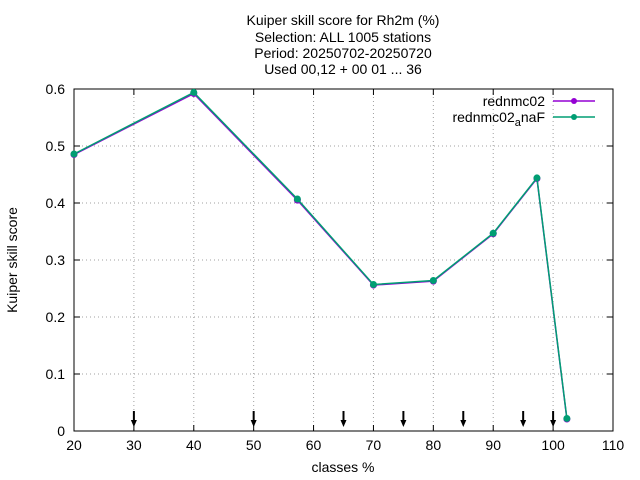 The image size is (640, 480). What do you see at coordinates (74, 445) in the screenshot?
I see `x-tick-label: 20` at bounding box center [74, 445].